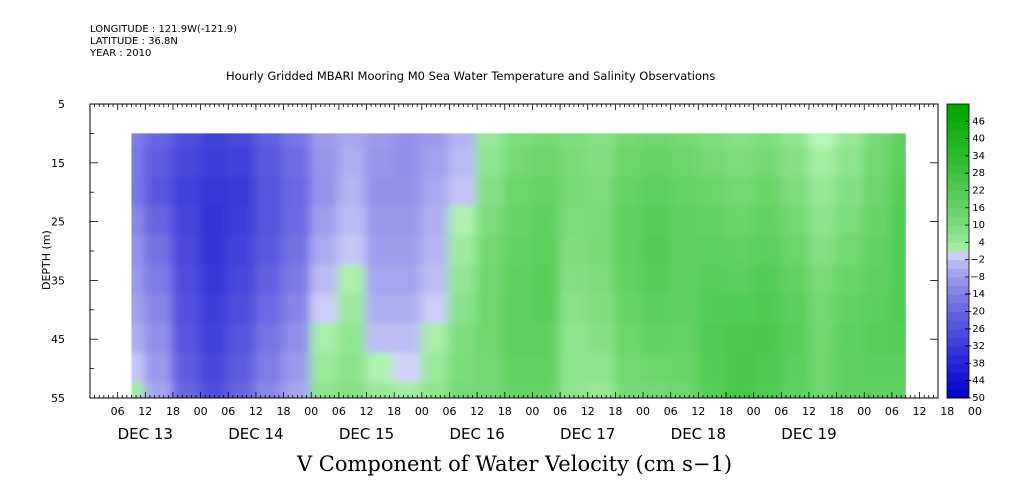 The height and width of the screenshot is (504, 1009). Describe the element at coordinates (366, 434) in the screenshot. I see `day-label: DEC 15` at that location.